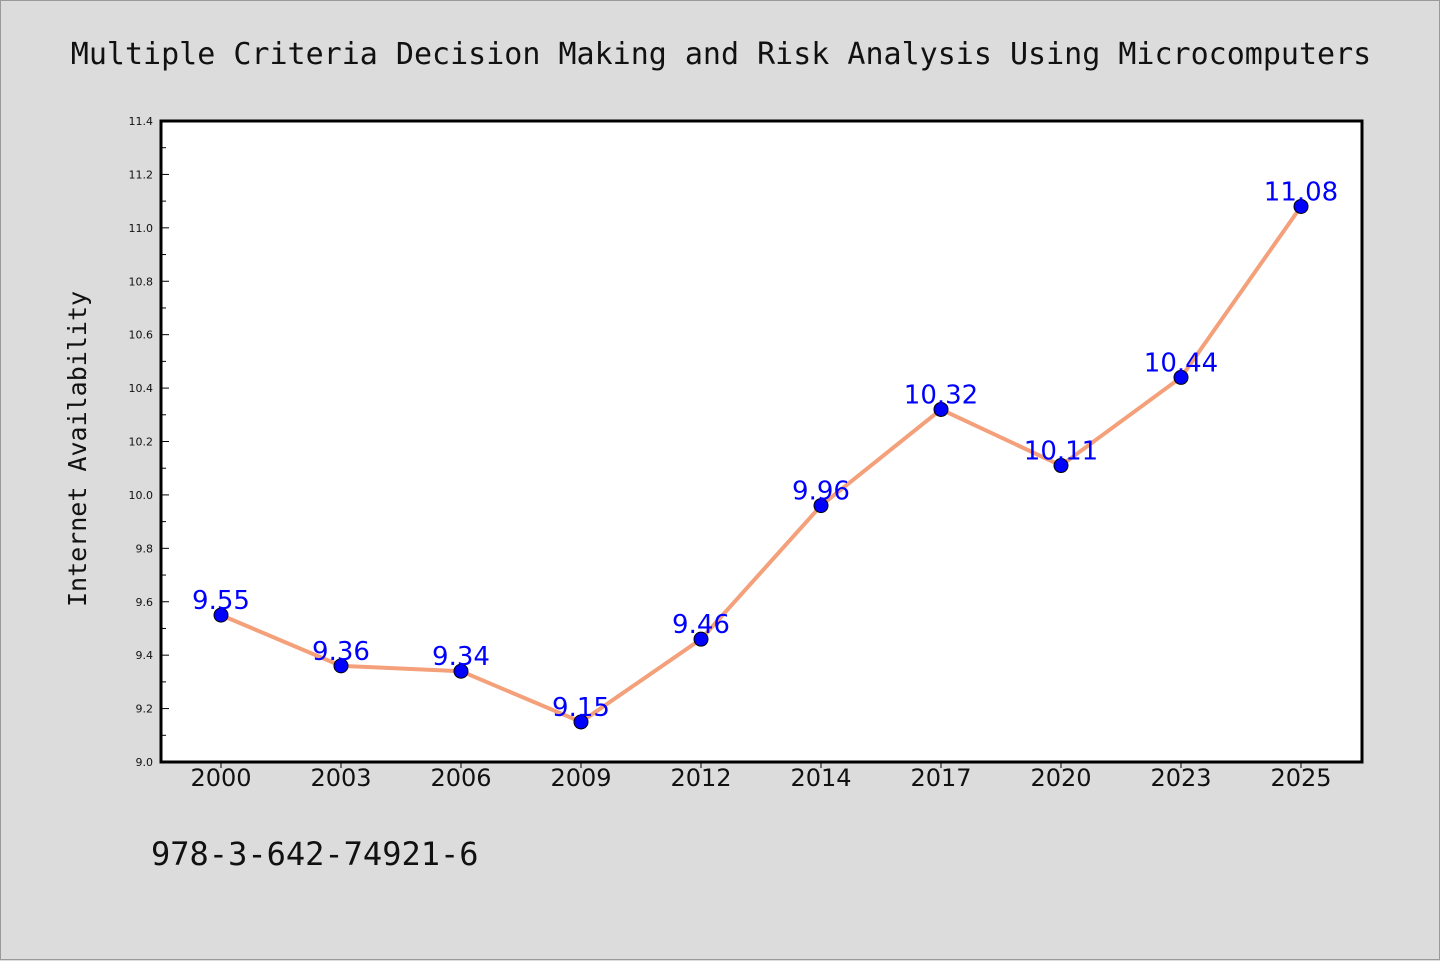  I want to click on x-tick-label: 2020, so click(1060, 778).